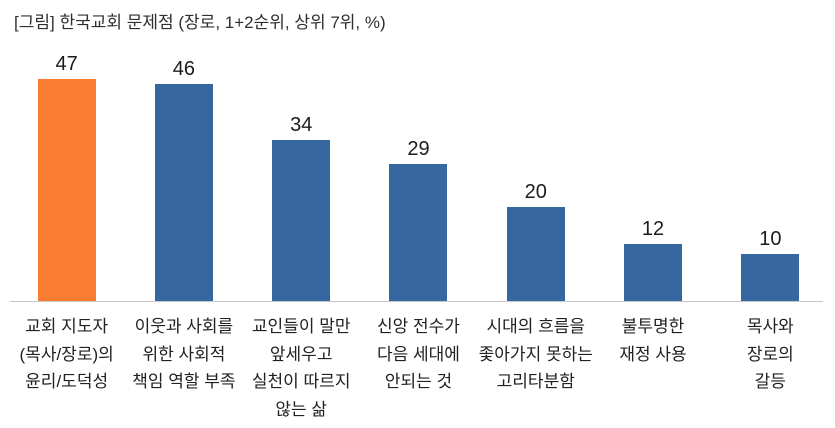 Image resolution: width=835 pixels, height=428 pixels. Describe the element at coordinates (184, 354) in the screenshot. I see `category-label: 이웃과 사회를 위한 사회적 책임 역할 부족` at that location.